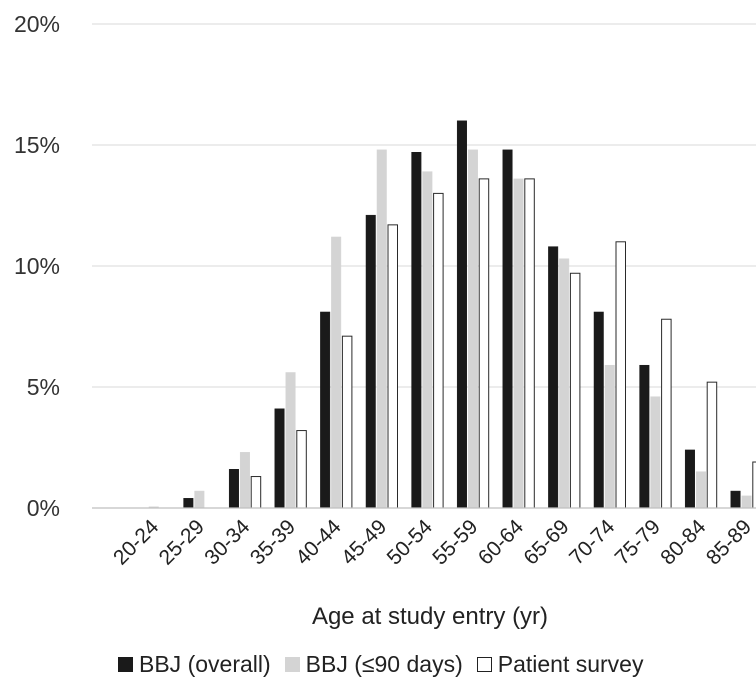  What do you see at coordinates (43, 508) in the screenshot?
I see `y-tick-label: 0%` at bounding box center [43, 508].